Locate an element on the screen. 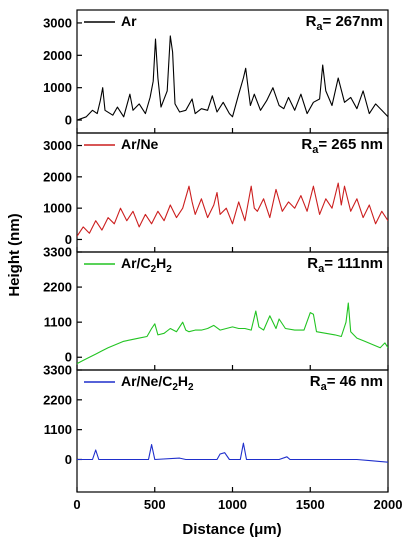 Image resolution: width=413 pixels, height=550 pixels. legend-label: Ar is located at coordinates (129, 21).